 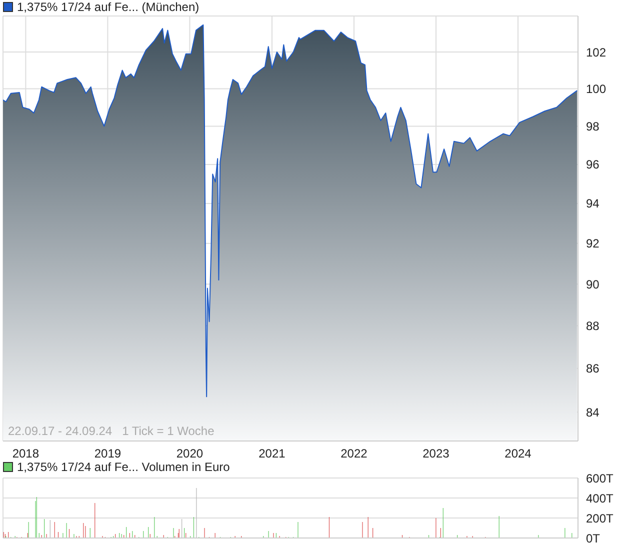 What do you see at coordinates (596, 89) in the screenshot?
I see `y-tick-label: 100` at bounding box center [596, 89].